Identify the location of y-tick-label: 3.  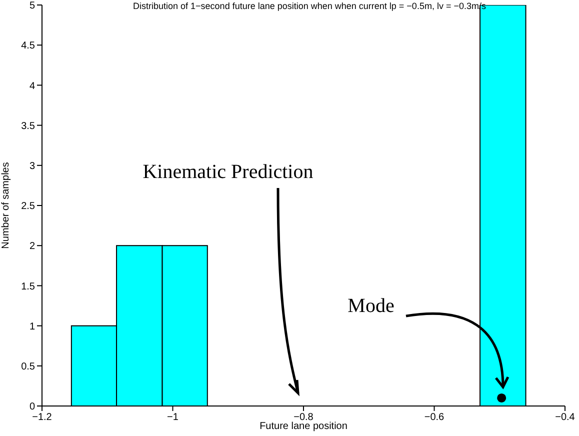
(32, 166).